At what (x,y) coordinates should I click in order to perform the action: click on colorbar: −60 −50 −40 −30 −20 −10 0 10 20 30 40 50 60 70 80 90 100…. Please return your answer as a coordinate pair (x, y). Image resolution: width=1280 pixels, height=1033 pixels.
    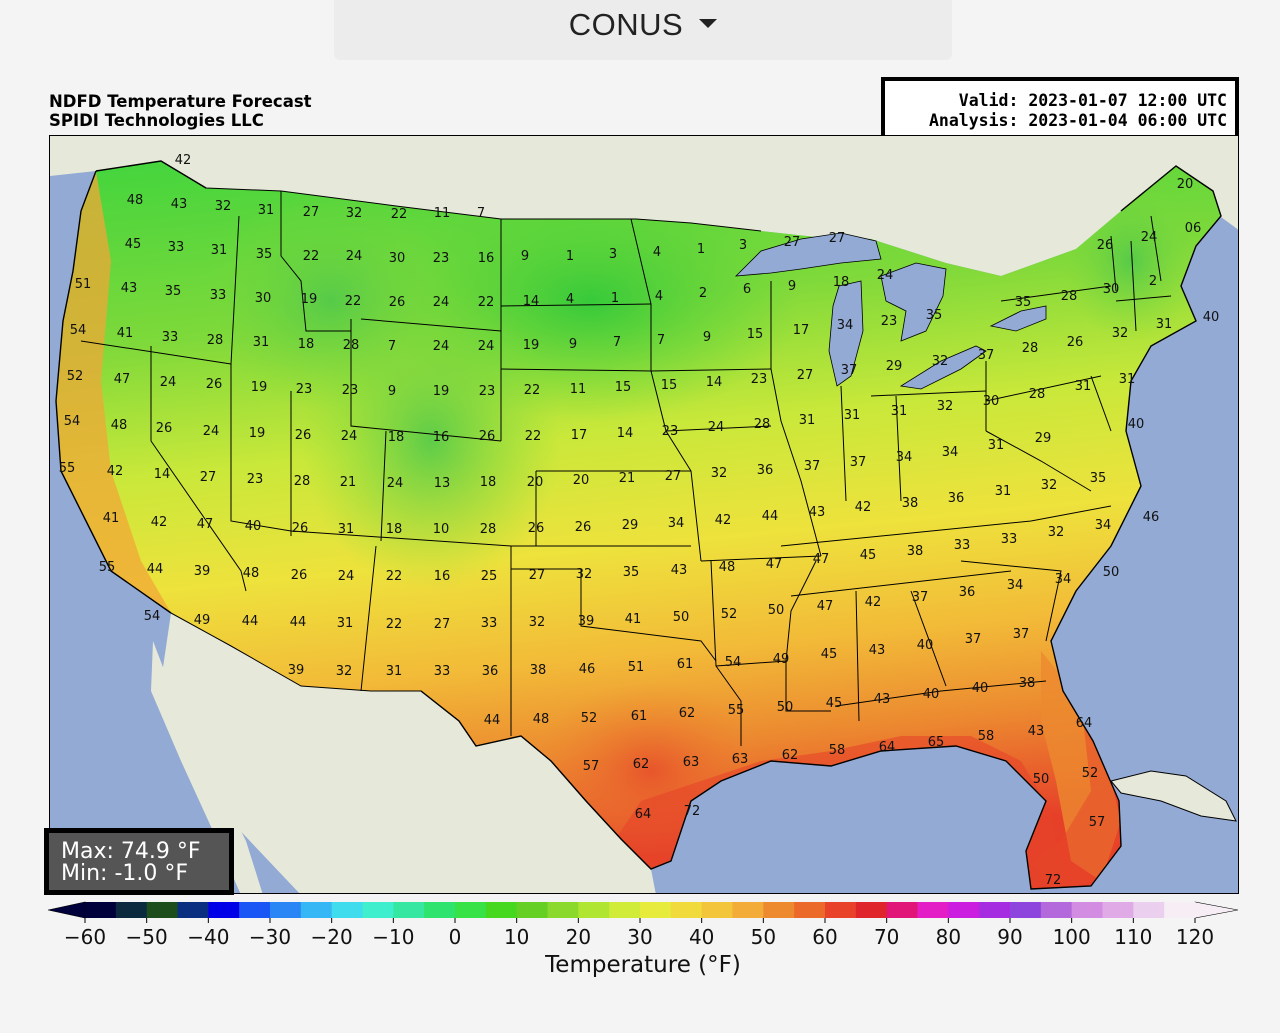
    Looking at the image, I should click on (643, 925).